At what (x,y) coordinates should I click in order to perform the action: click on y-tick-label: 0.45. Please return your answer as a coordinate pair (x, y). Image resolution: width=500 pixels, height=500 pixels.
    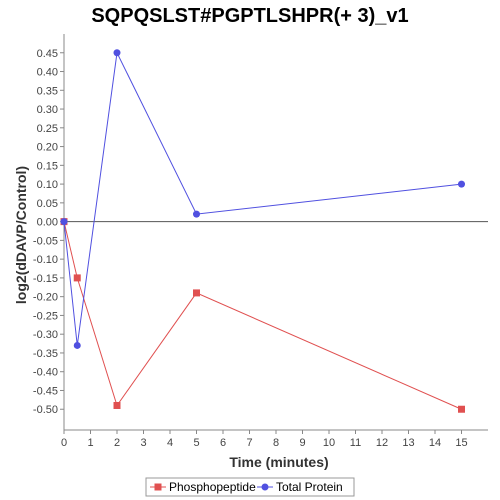
    Looking at the image, I should click on (47, 54).